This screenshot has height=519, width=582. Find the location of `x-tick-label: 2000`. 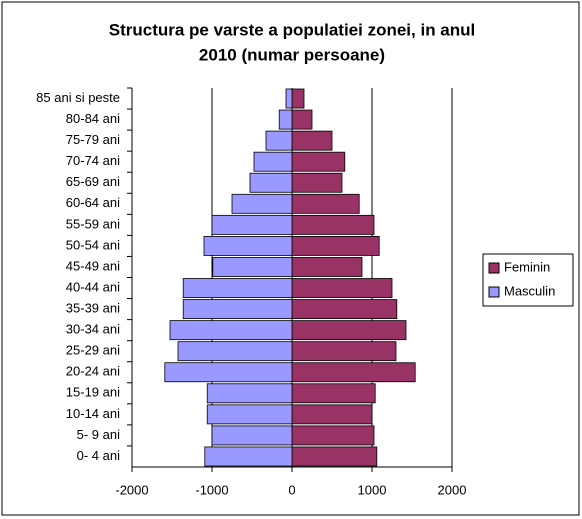

x-tick-label: 2000 is located at coordinates (452, 489).